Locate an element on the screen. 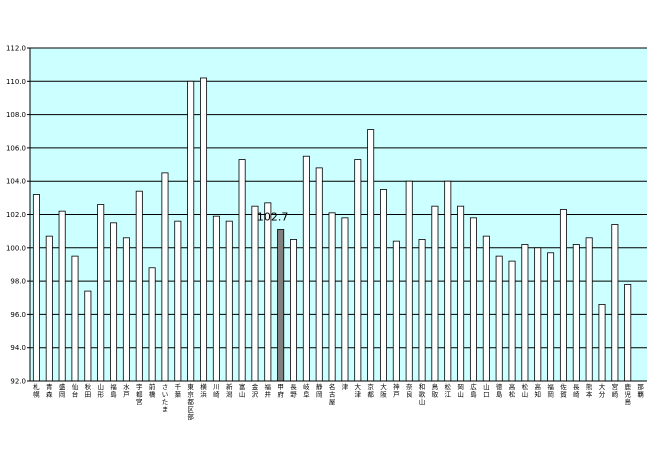  x-category-label: 札幌 is located at coordinates (36, 390).